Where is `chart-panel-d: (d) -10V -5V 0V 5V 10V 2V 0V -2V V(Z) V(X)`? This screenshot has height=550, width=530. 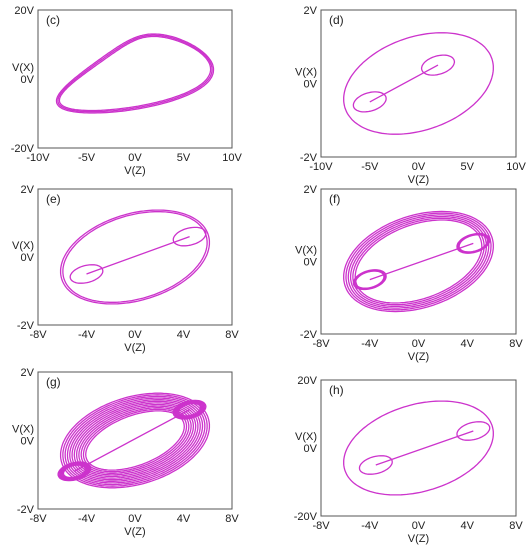
chart-panel-d: (d) -10V -5V 0V 5V 10V 2V 0V -2V V(Z) V(X) is located at coordinates (410, 95).